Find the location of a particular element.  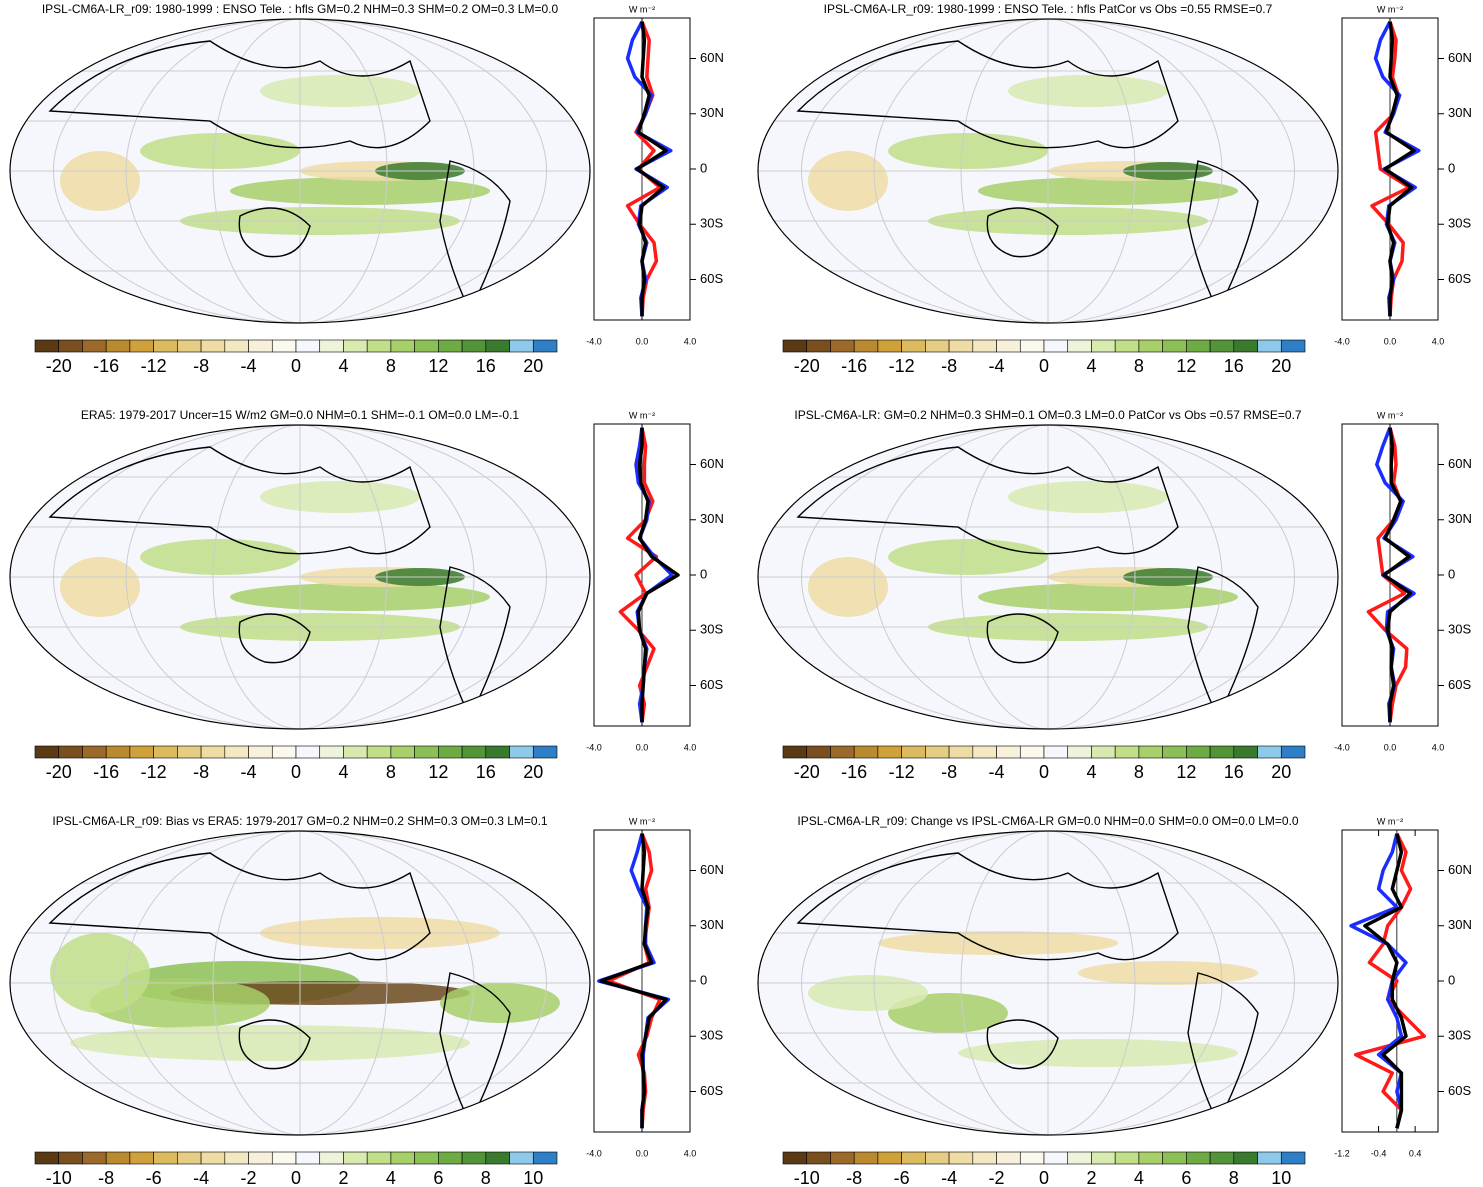

colorbar-label: -20 is located at coordinates (59, 772).